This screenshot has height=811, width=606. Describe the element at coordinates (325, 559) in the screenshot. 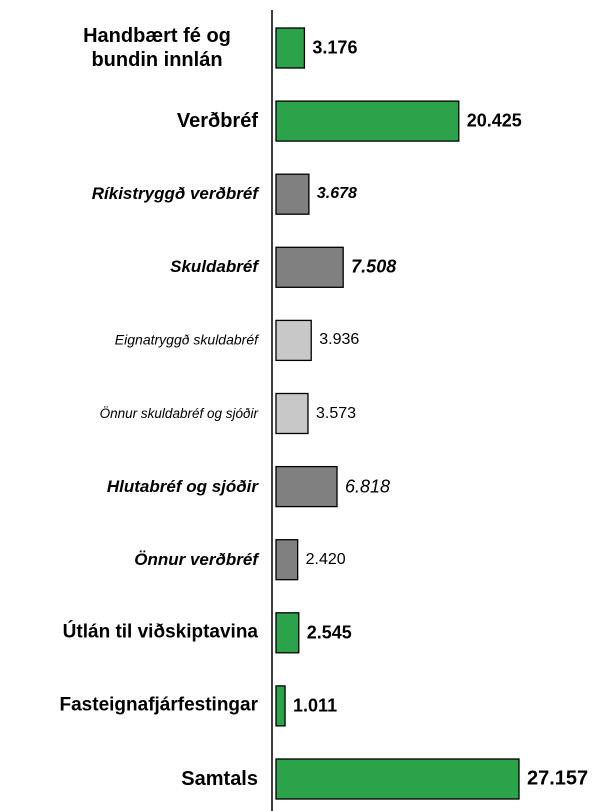

I see `value-label: 2.420` at that location.